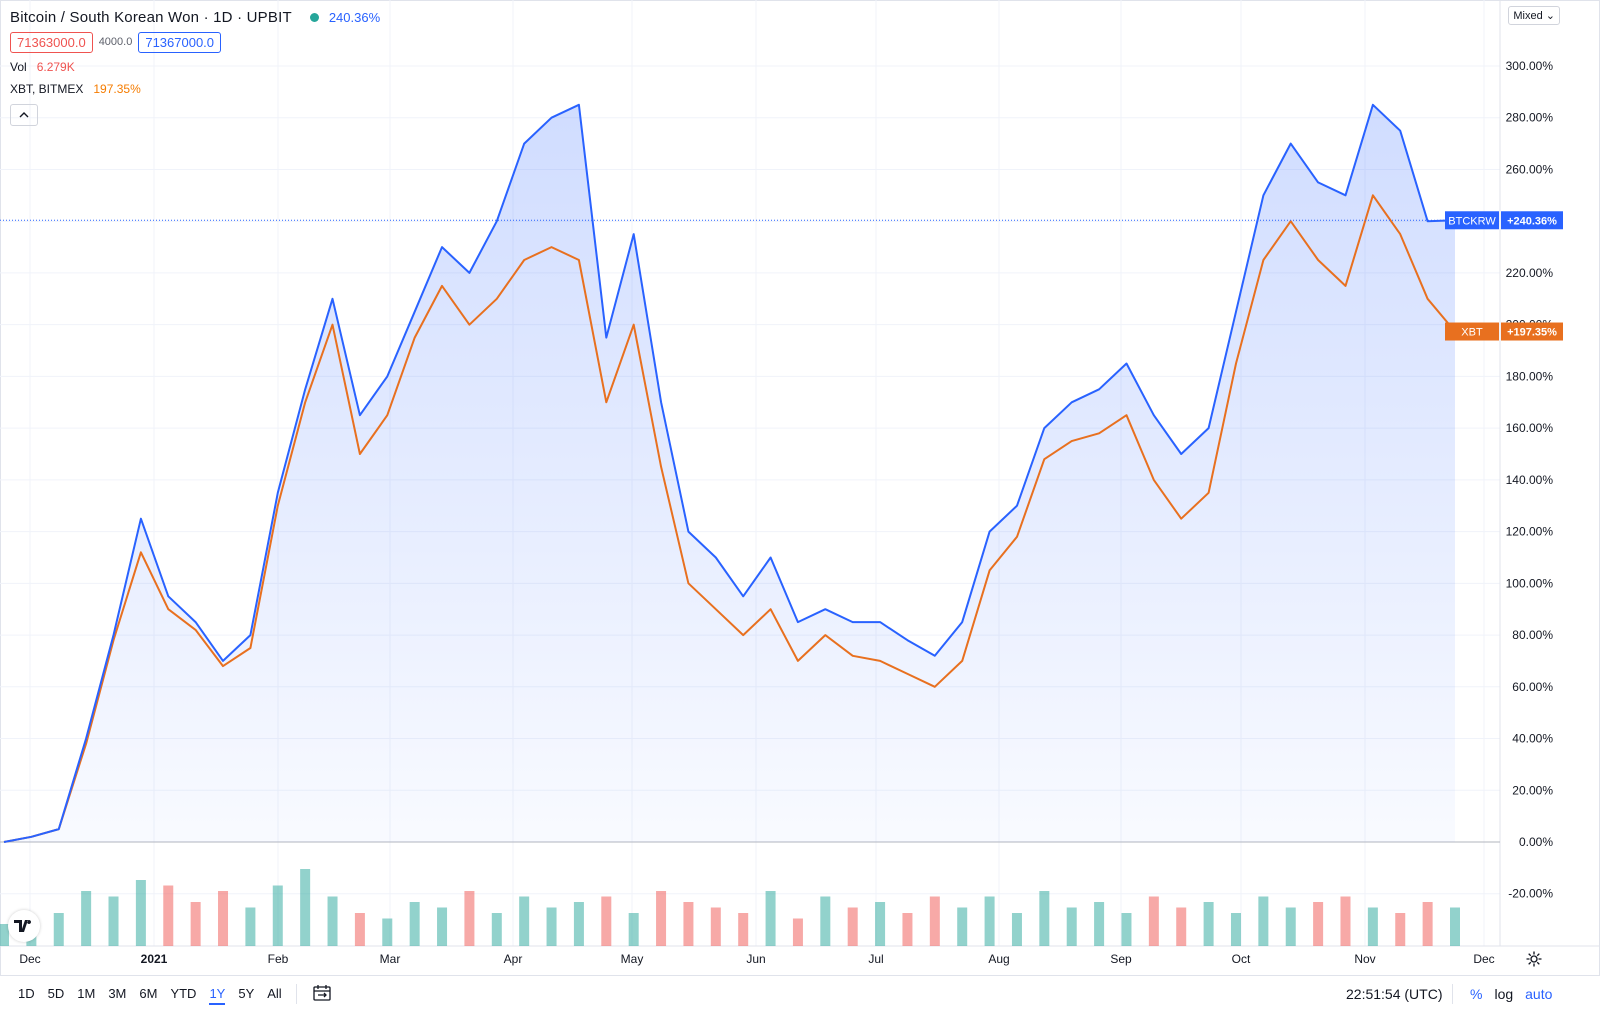 This screenshot has width=1600, height=1034. What do you see at coordinates (1530, 583) in the screenshot?
I see `y-tick-label: 100.00%` at bounding box center [1530, 583].